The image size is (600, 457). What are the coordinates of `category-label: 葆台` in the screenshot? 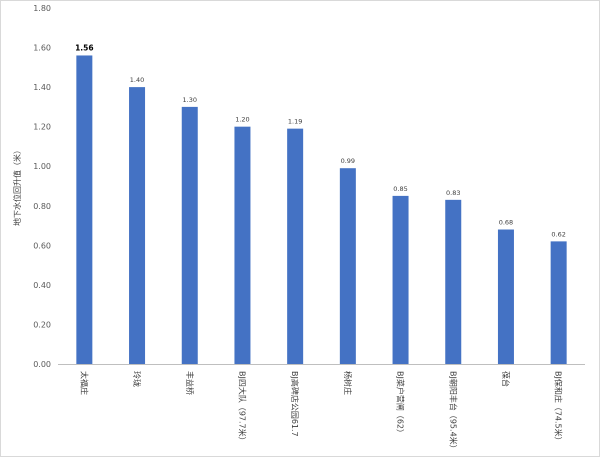 It's located at (506, 379).